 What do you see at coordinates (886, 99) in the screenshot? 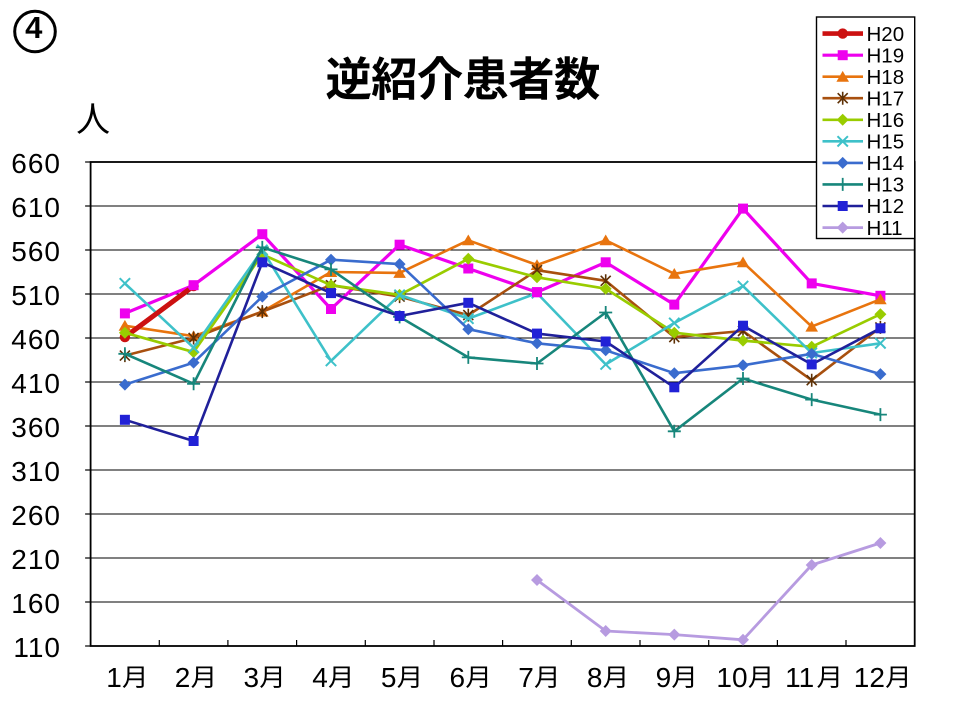
I see `svg-text: H17` at bounding box center [886, 99].